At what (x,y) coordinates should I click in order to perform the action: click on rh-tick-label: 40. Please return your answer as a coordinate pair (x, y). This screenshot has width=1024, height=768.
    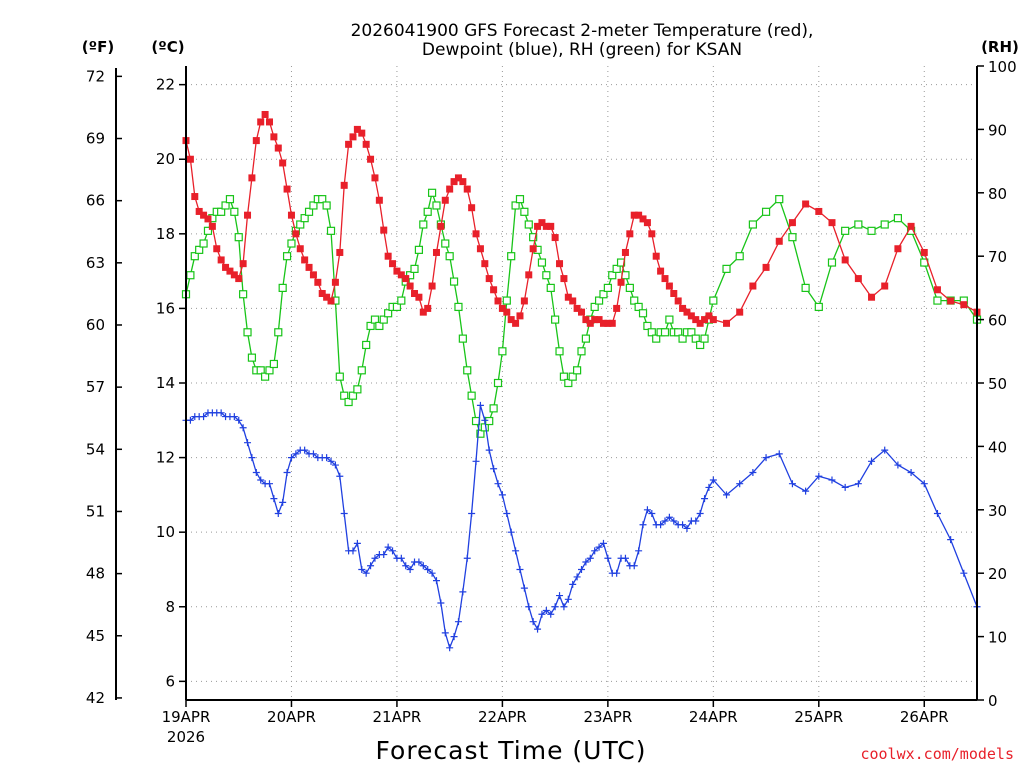
    Looking at the image, I should click on (997, 447).